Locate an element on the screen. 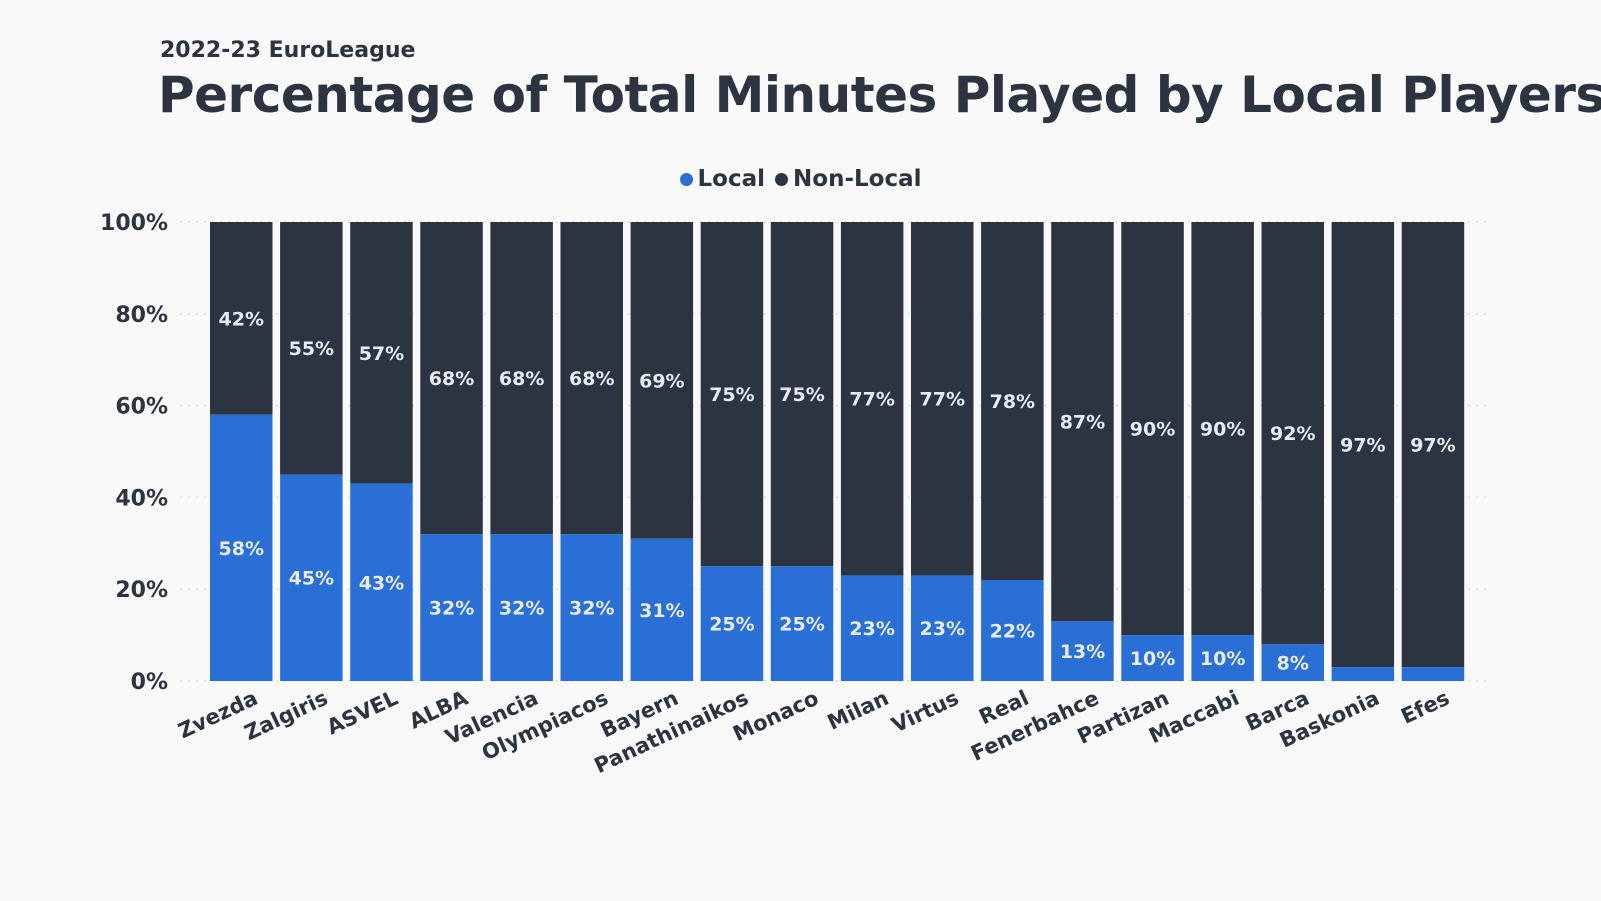 This screenshot has width=1601, height=901. x-tick-label: Efes is located at coordinates (1425, 707).